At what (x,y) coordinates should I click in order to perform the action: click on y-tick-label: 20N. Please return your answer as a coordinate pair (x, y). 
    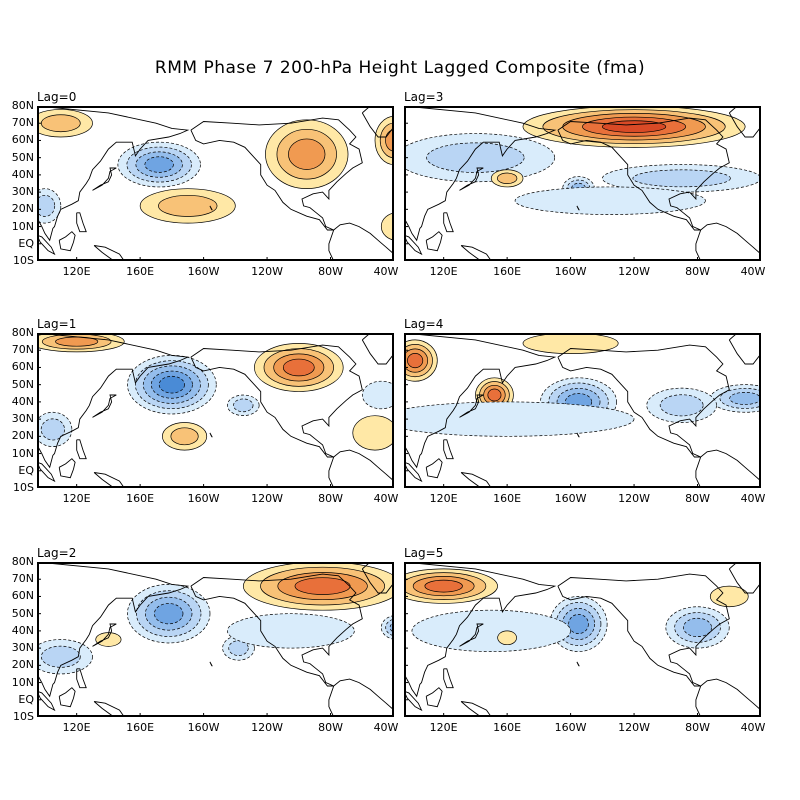
    Looking at the image, I should click on (22, 436).